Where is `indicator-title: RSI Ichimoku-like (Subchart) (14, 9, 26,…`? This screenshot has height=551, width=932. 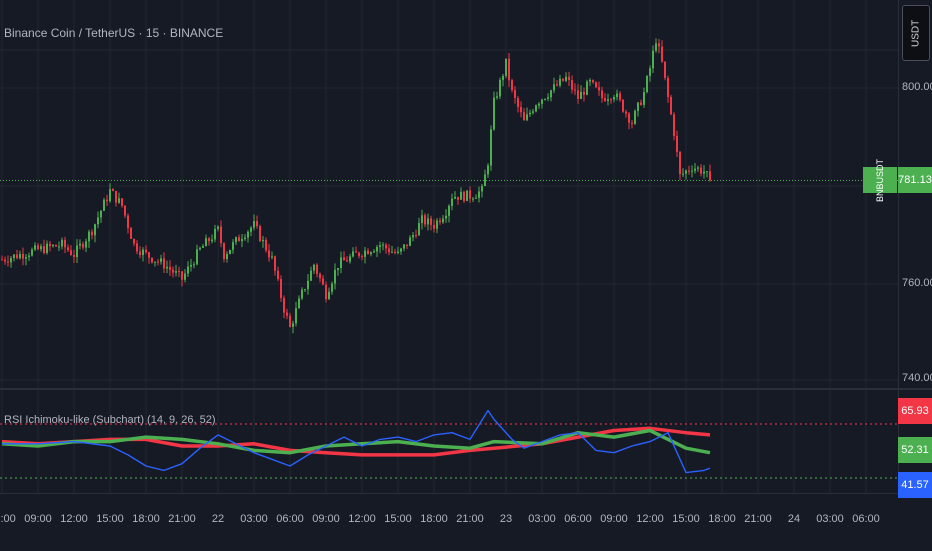
indicator-title: RSI Ichimoku-like (Subchart) (14, 9, 26,… is located at coordinates (110, 420).